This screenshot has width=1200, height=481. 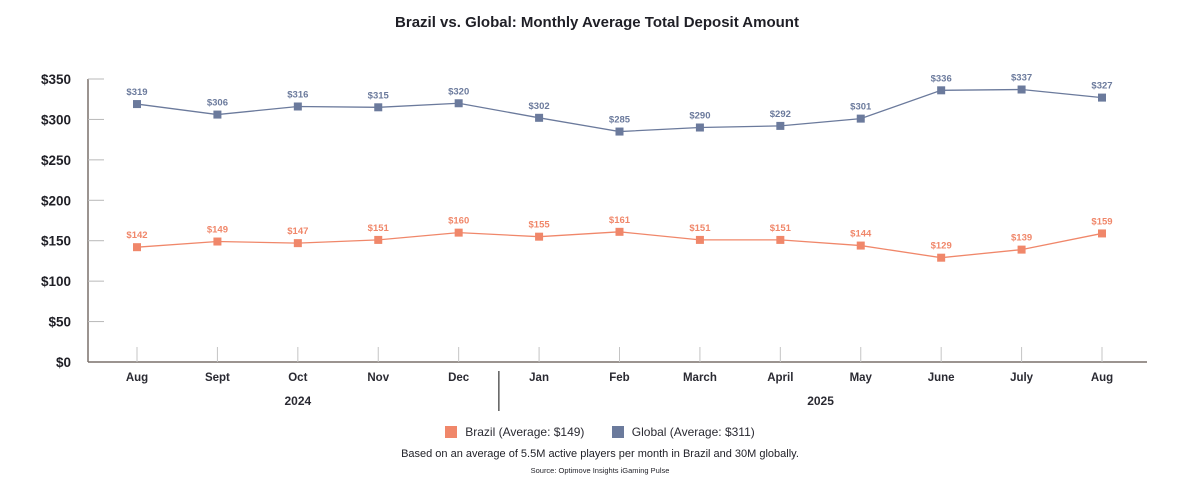 What do you see at coordinates (459, 378) in the screenshot?
I see `x-tick-label: Dec` at bounding box center [459, 378].